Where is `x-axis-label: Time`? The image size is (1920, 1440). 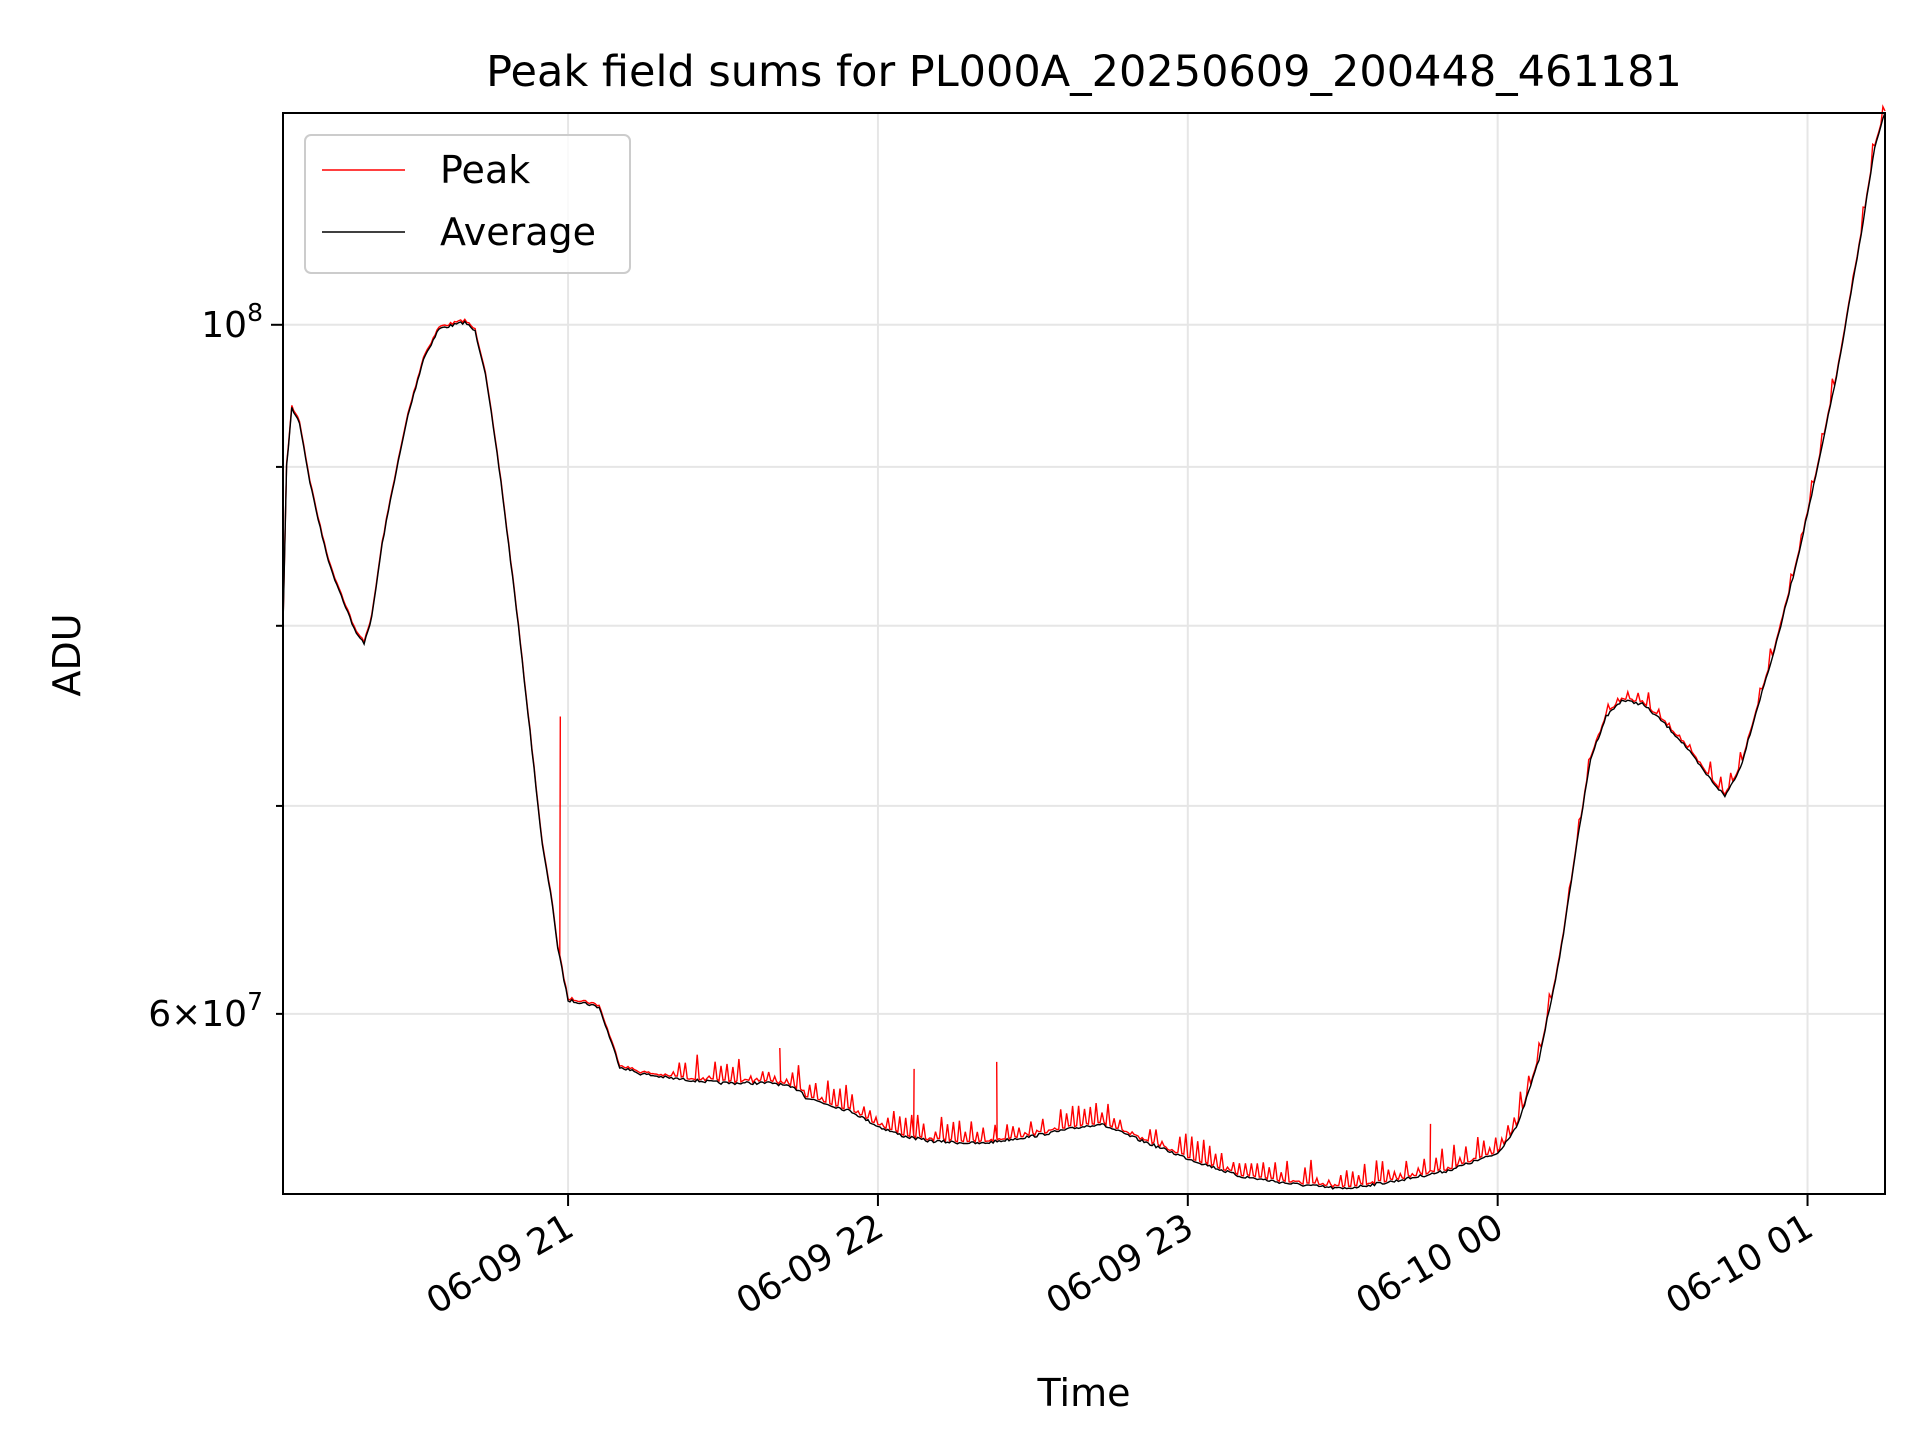
x-axis-label: Time is located at coordinates (1084, 1393).